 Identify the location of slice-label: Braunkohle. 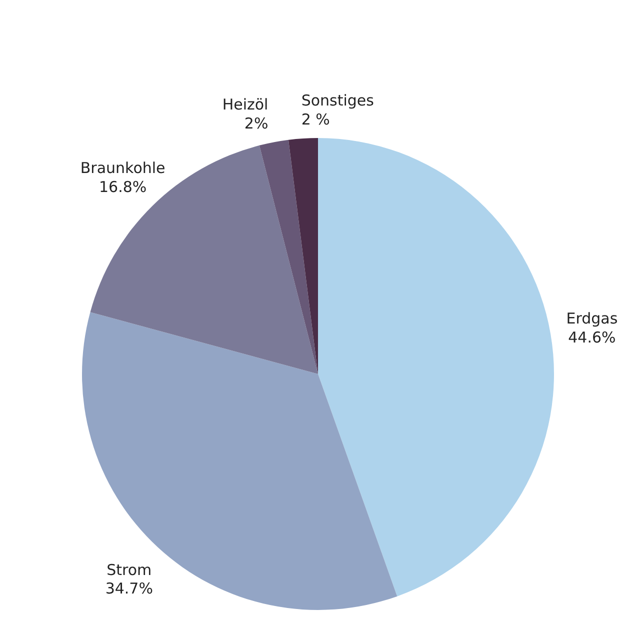
(123, 168).